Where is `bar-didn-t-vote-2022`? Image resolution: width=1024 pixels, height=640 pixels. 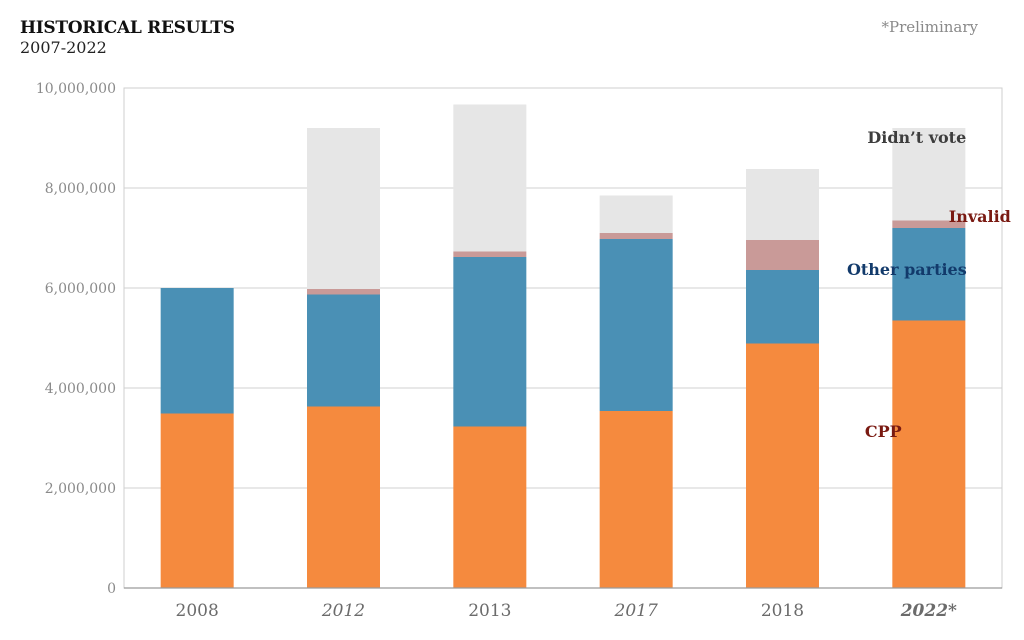
bar-didn-t-vote-2022 is located at coordinates (929, 174).